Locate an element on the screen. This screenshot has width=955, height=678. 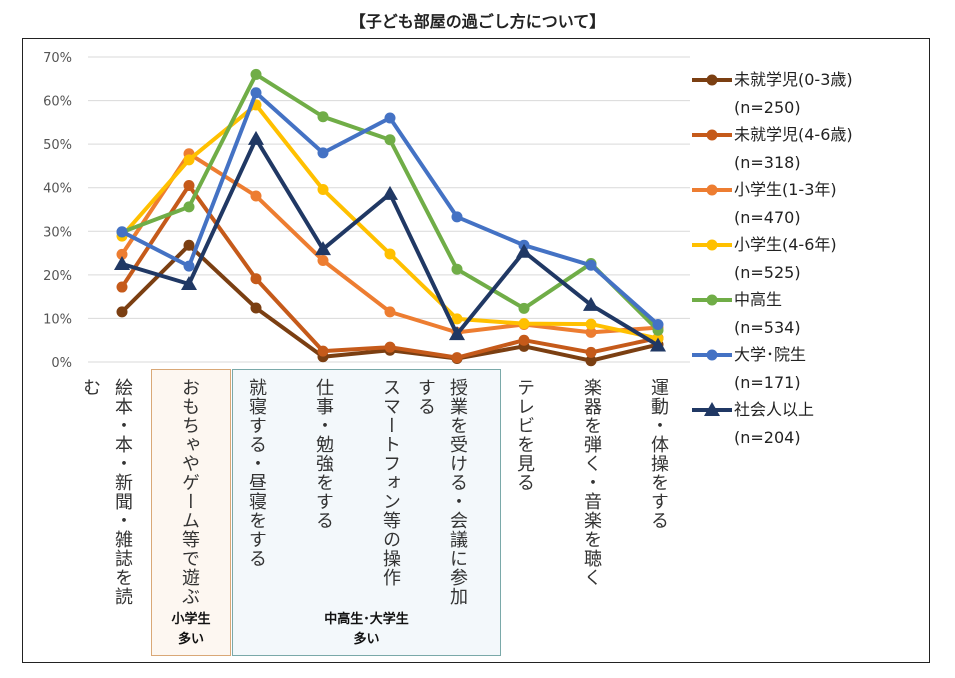
annotation-label-elementary: 小学生 多い is located at coordinates (191, 630).